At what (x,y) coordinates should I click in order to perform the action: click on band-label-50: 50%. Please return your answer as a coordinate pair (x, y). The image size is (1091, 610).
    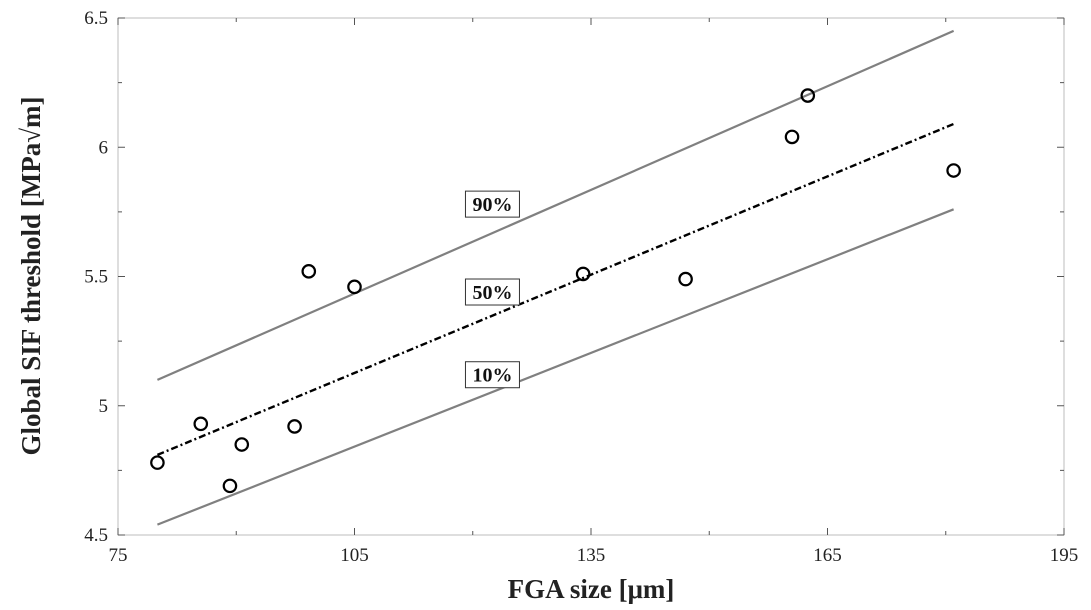
    Looking at the image, I should click on (492, 292).